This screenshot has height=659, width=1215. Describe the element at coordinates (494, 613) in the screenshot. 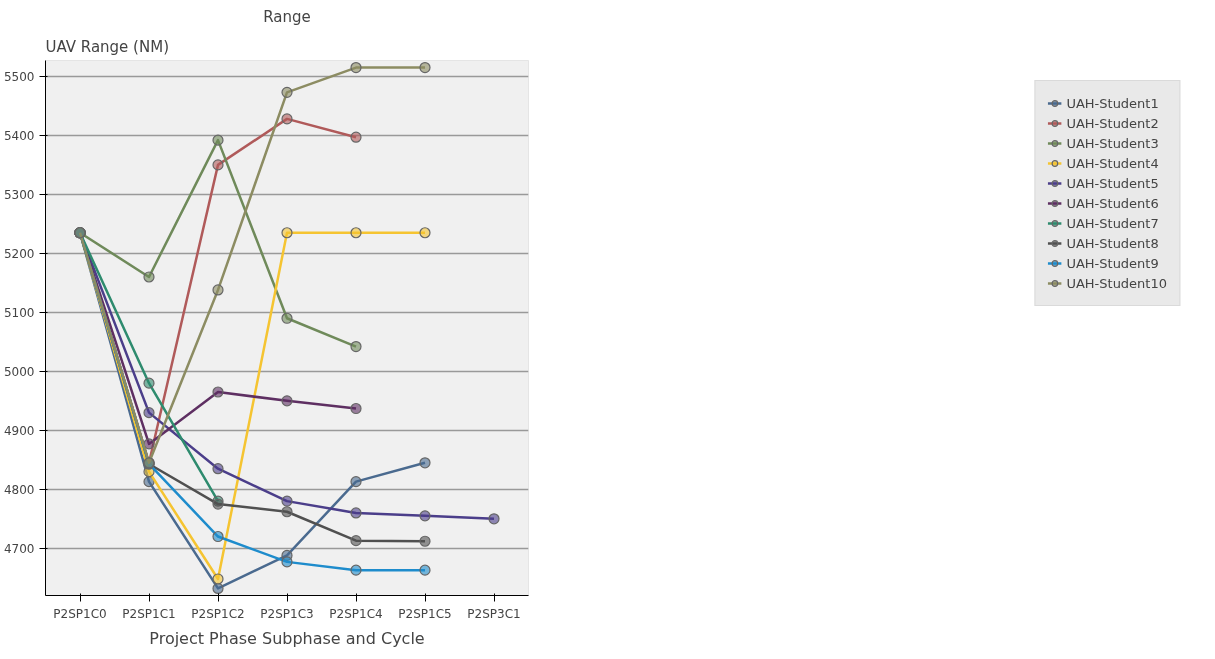

I see `x-tick-label: P2SP3C1` at that location.